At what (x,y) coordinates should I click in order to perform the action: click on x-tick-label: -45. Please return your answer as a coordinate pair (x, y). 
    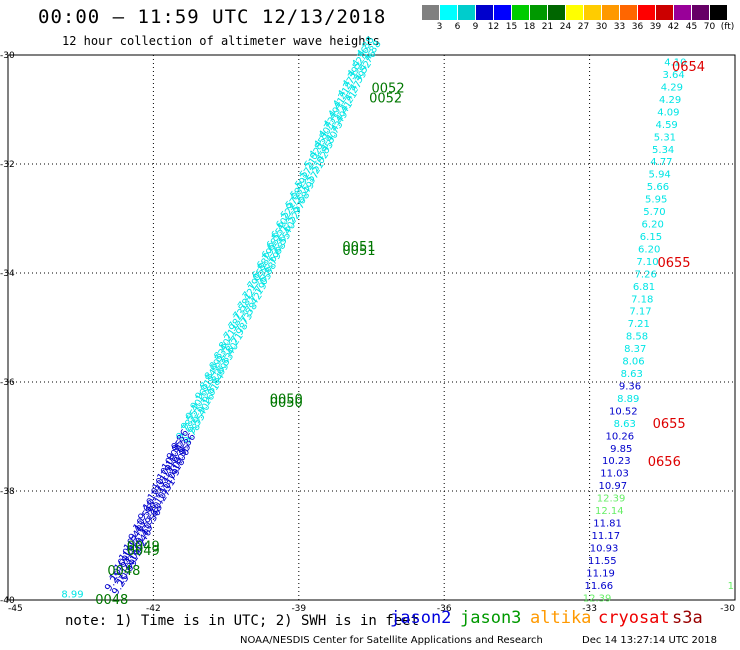
    Looking at the image, I should click on (15, 609).